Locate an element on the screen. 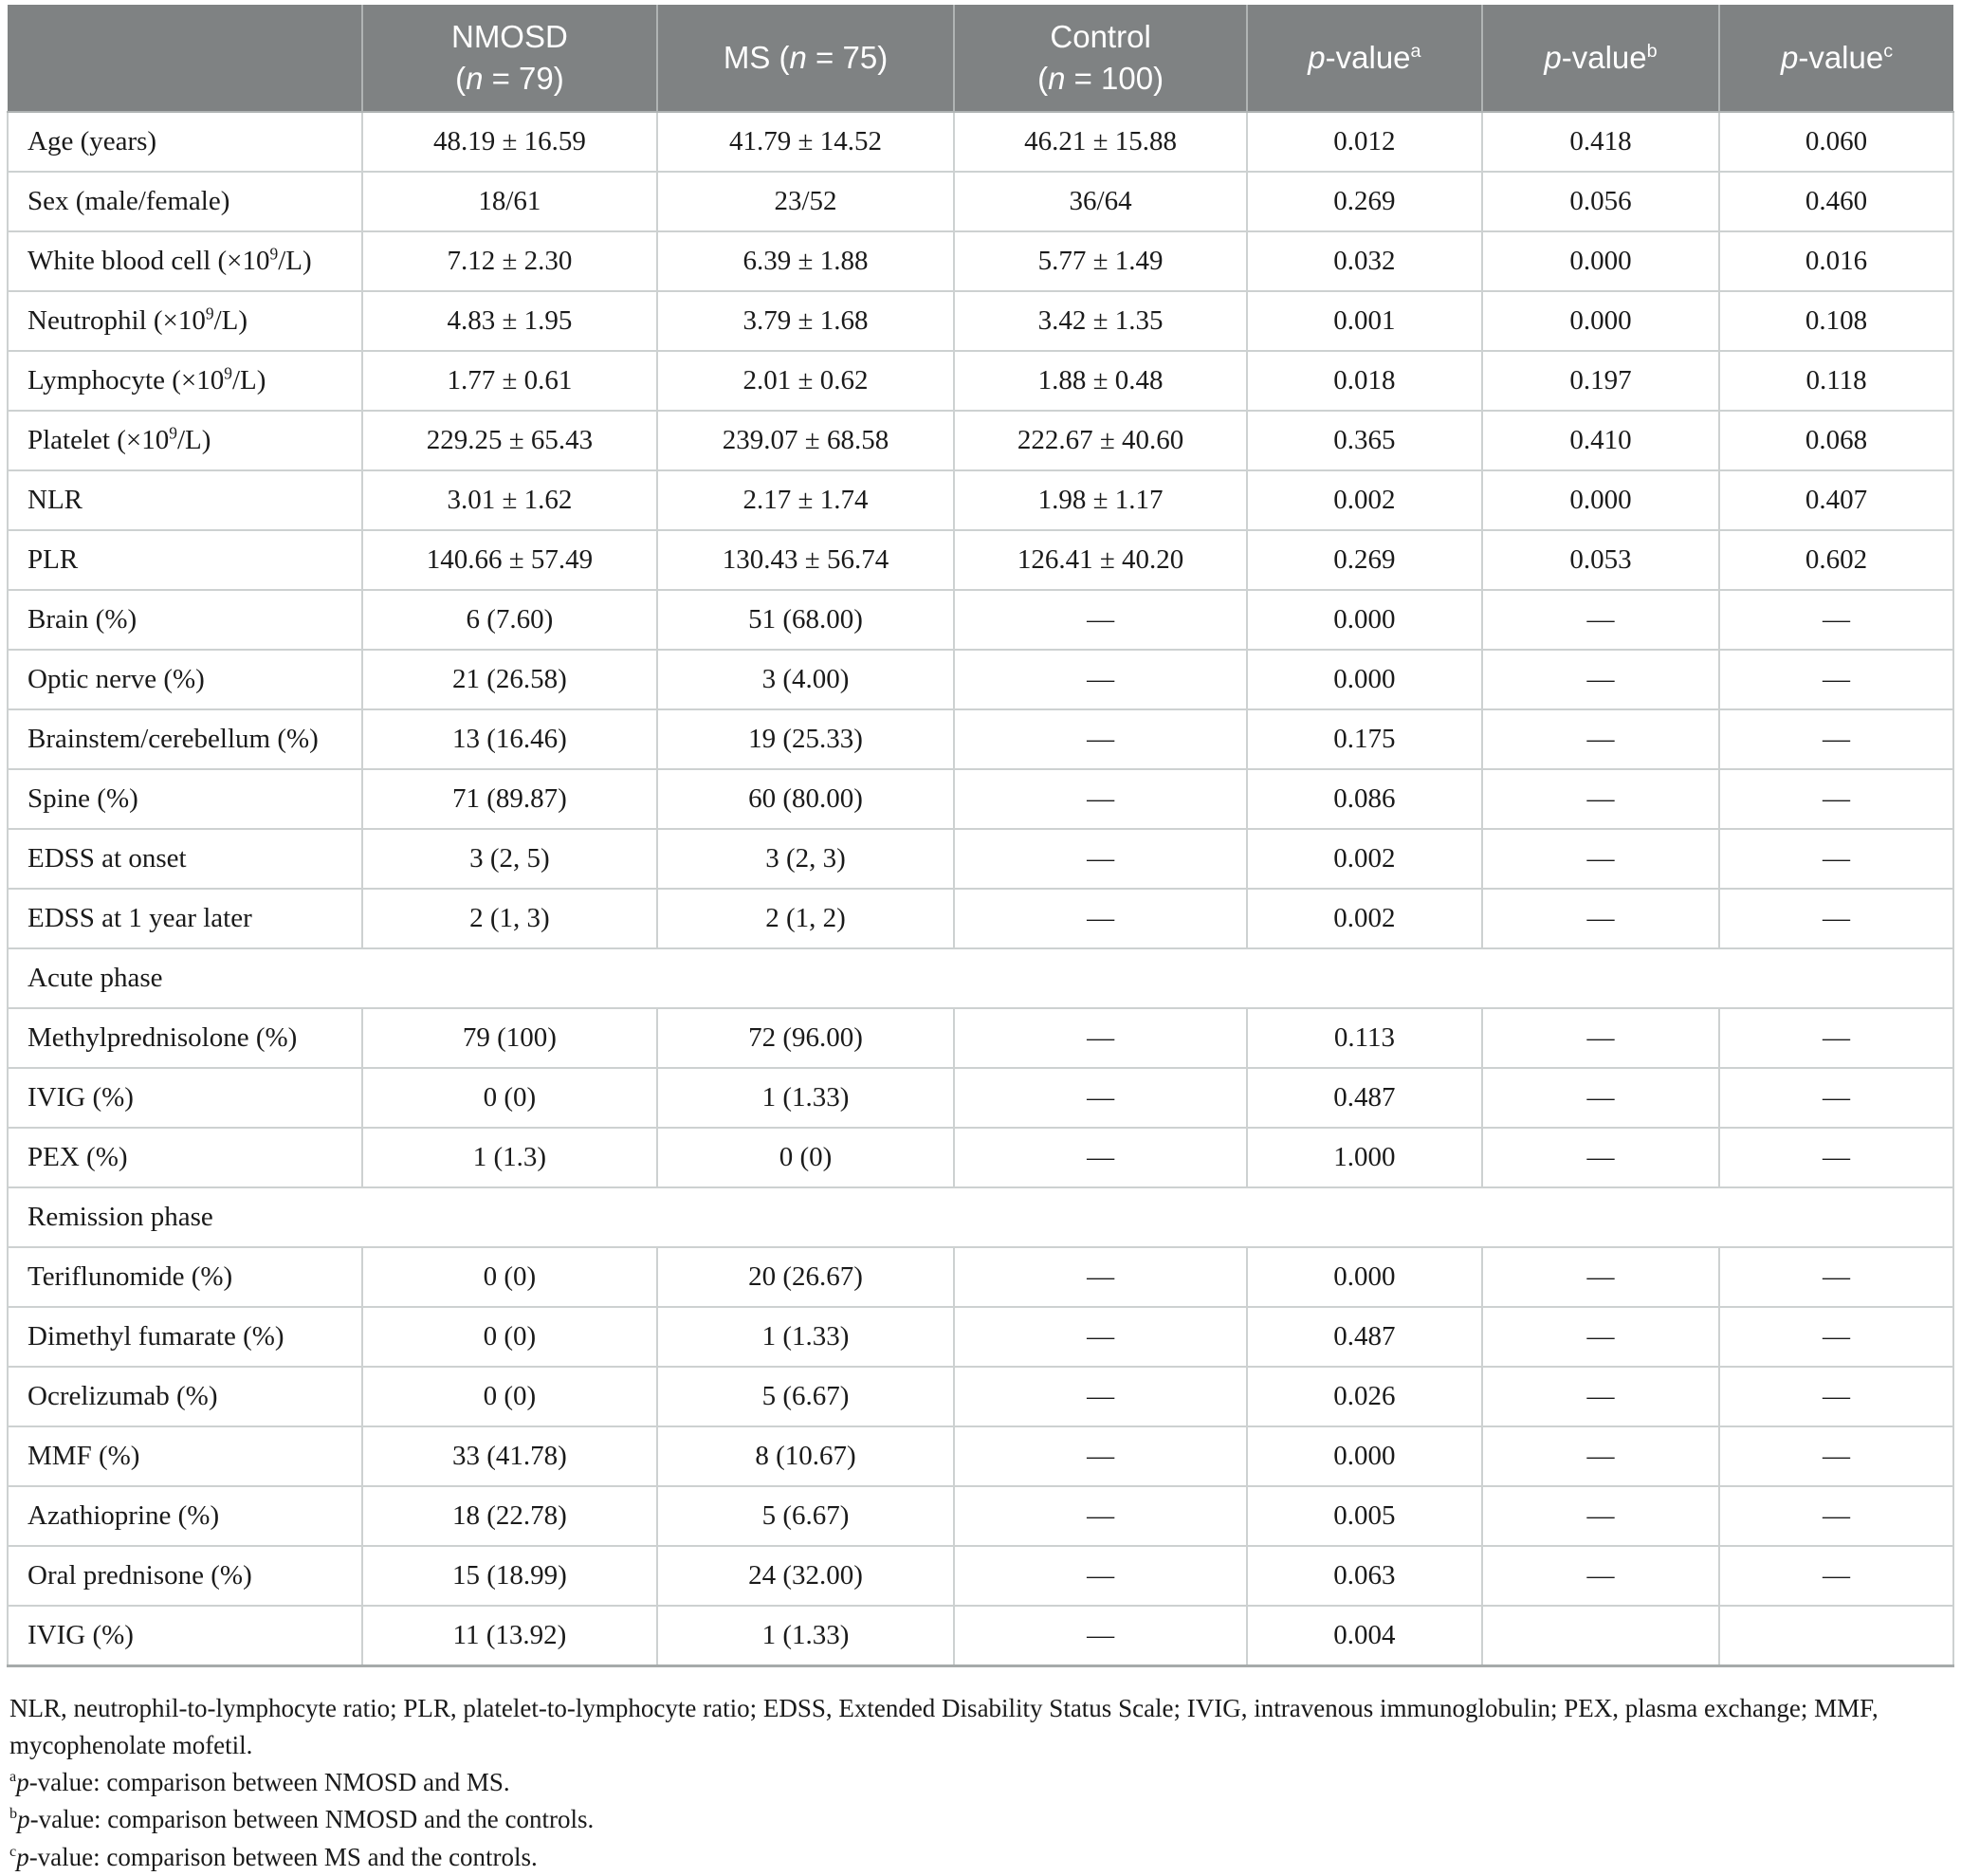  value-cell: 1.000 is located at coordinates (1364, 1157).